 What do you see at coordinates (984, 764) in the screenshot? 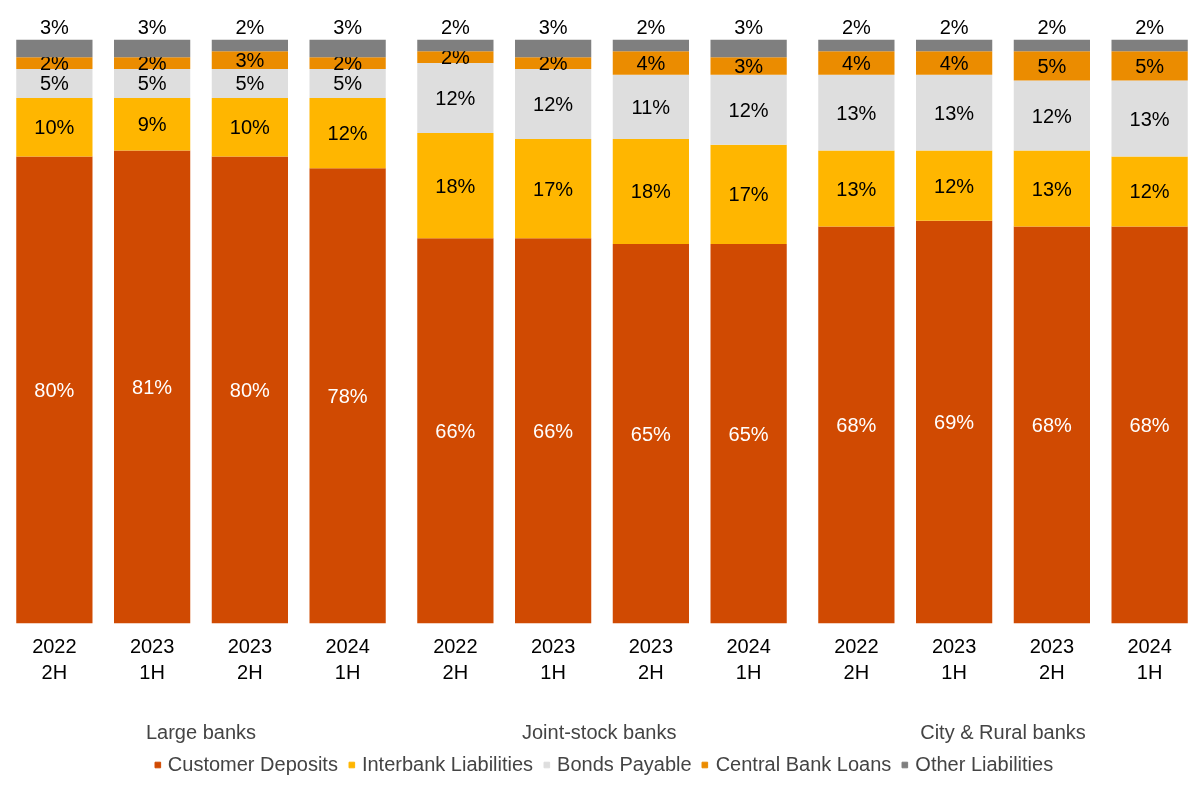
I see `legend-label: Other Liabilities` at bounding box center [984, 764].